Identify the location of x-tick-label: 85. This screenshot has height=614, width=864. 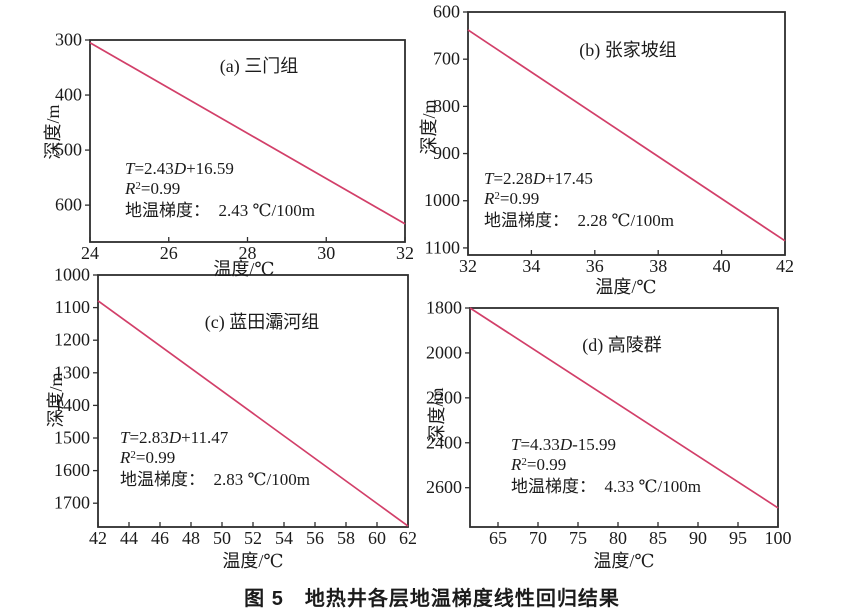
(658, 538).